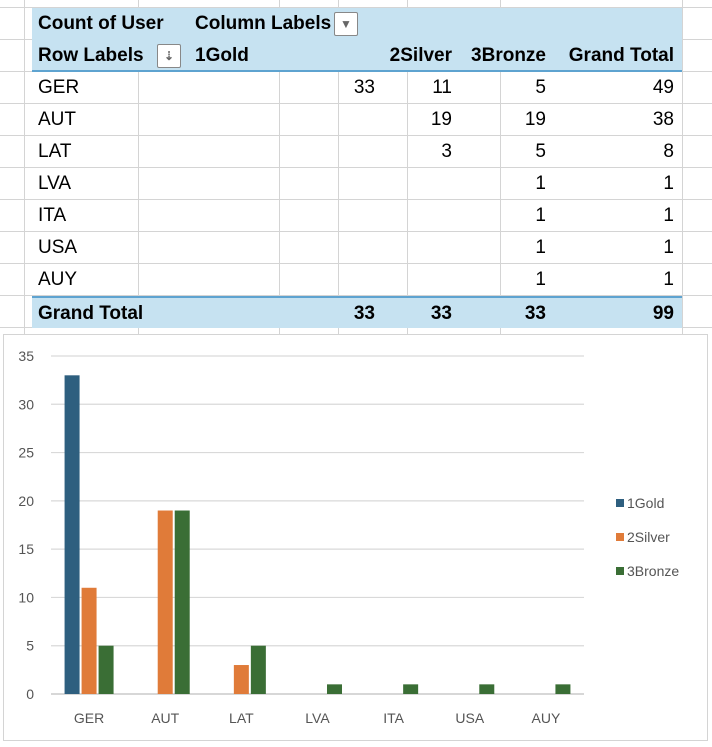  What do you see at coordinates (26, 404) in the screenshot?
I see `y-tick-label: 30` at bounding box center [26, 404].